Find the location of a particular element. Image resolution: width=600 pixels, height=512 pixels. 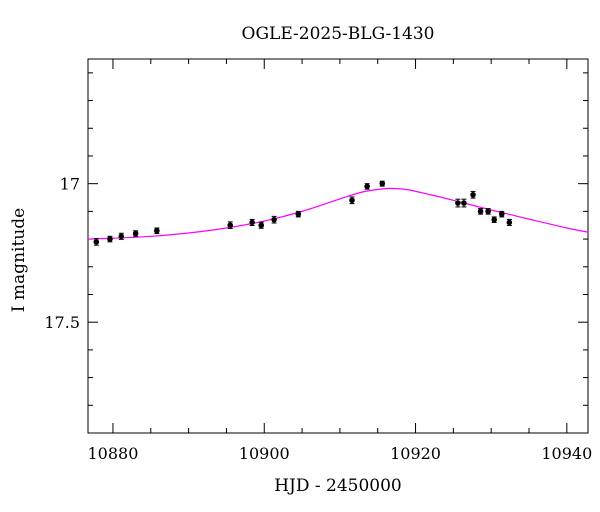

y-tick-label: 17.5 is located at coordinates (62, 322).